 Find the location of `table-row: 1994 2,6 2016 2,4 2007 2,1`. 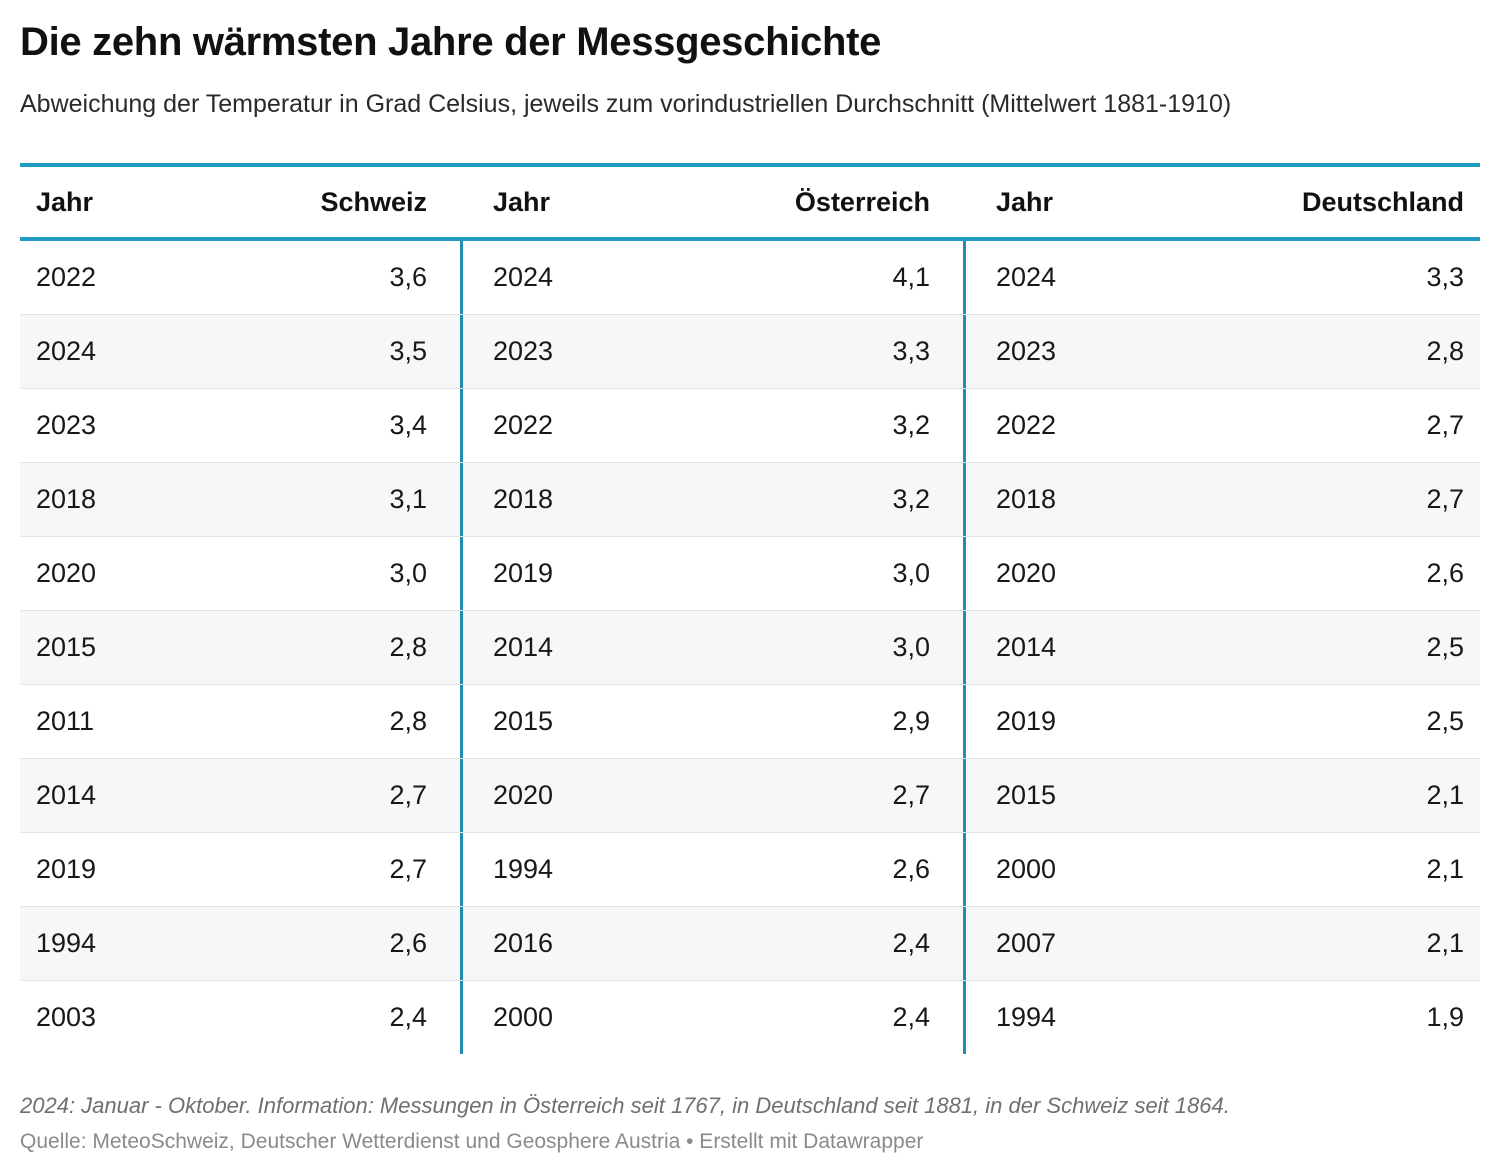

table-row: 1994 2,6 2016 2,4 2007 2,1 is located at coordinates (750, 944).